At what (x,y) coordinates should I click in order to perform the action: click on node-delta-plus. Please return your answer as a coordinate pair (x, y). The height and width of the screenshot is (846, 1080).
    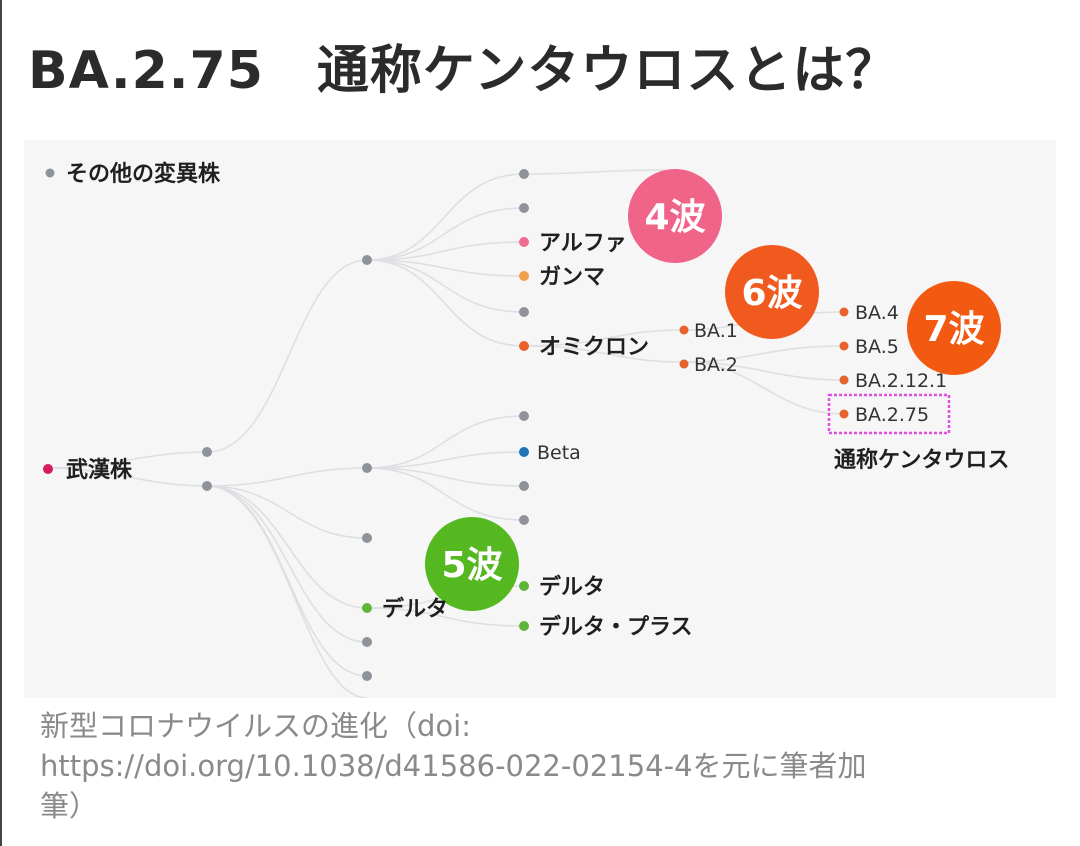
    Looking at the image, I should click on (524, 626).